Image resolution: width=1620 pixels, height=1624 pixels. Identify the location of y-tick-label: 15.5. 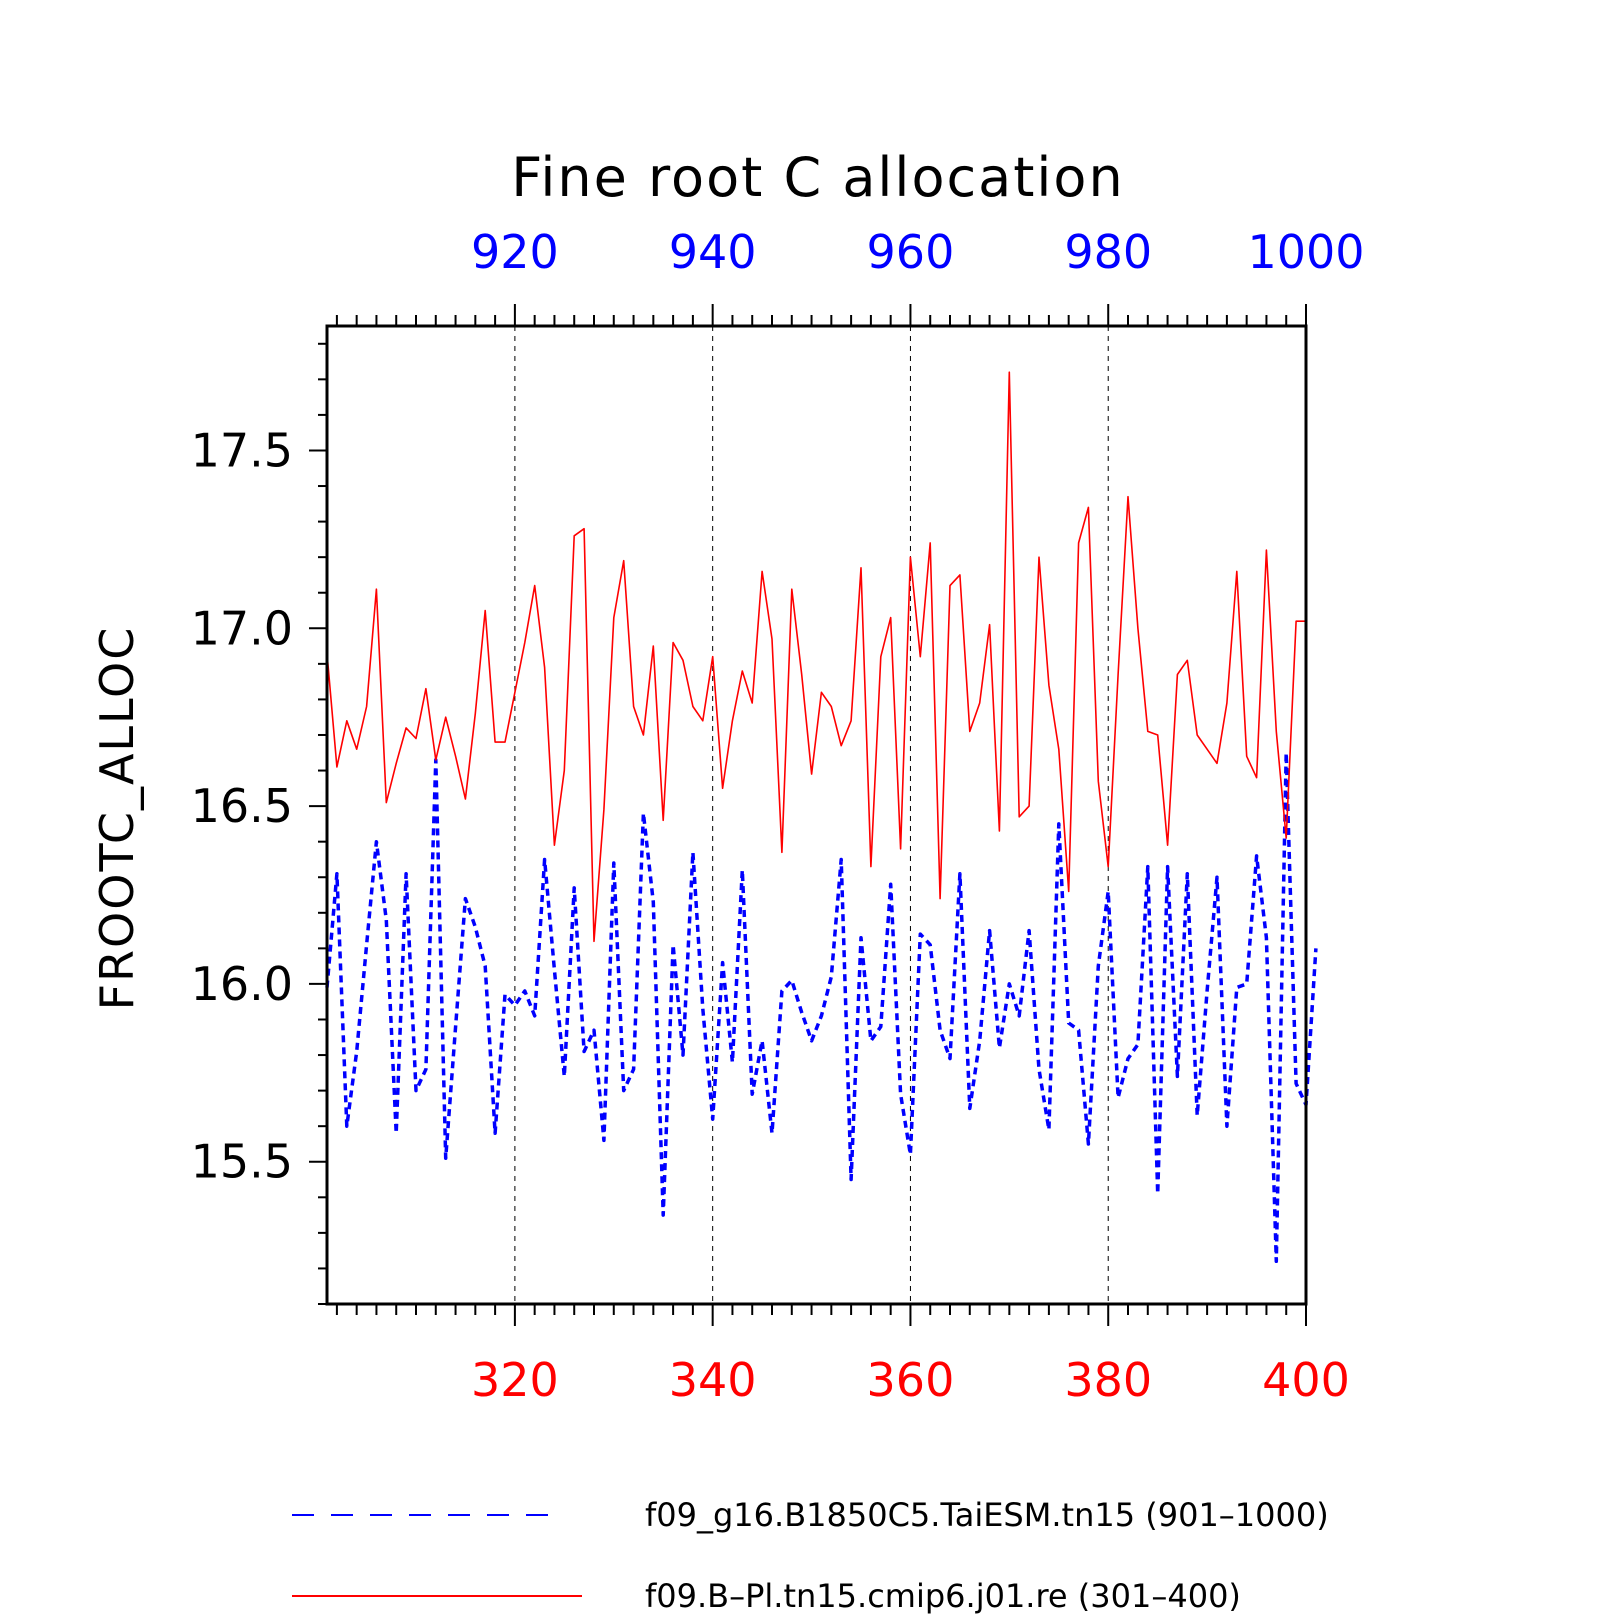
(242, 1162).